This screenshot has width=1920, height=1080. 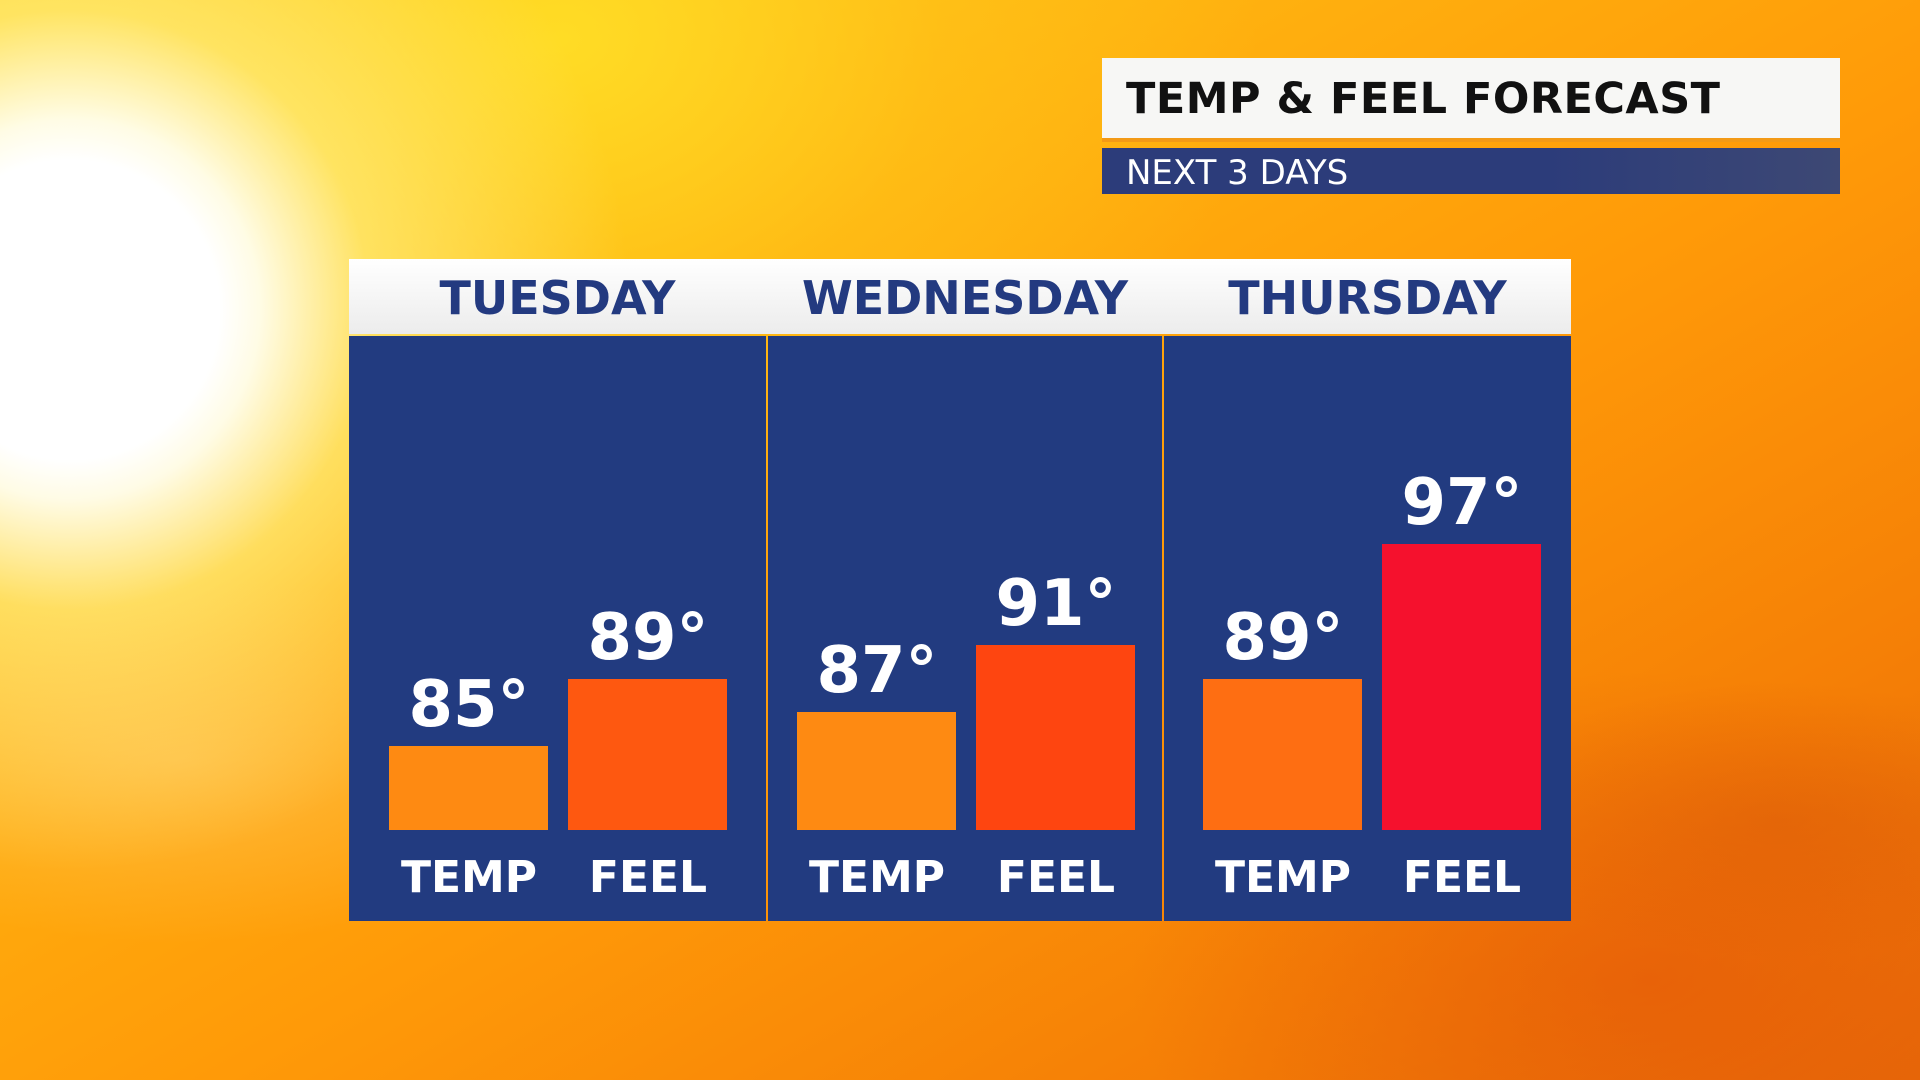 I want to click on series-label-wednesday-temp: TEMP, so click(x=877, y=877).